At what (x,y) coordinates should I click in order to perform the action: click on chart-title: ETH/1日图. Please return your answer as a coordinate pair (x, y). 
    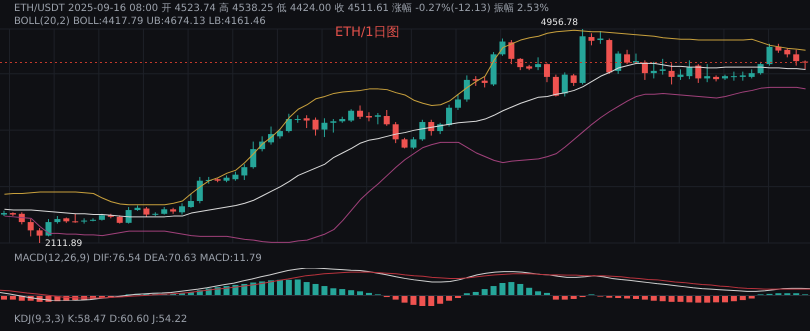
    Looking at the image, I should click on (367, 32).